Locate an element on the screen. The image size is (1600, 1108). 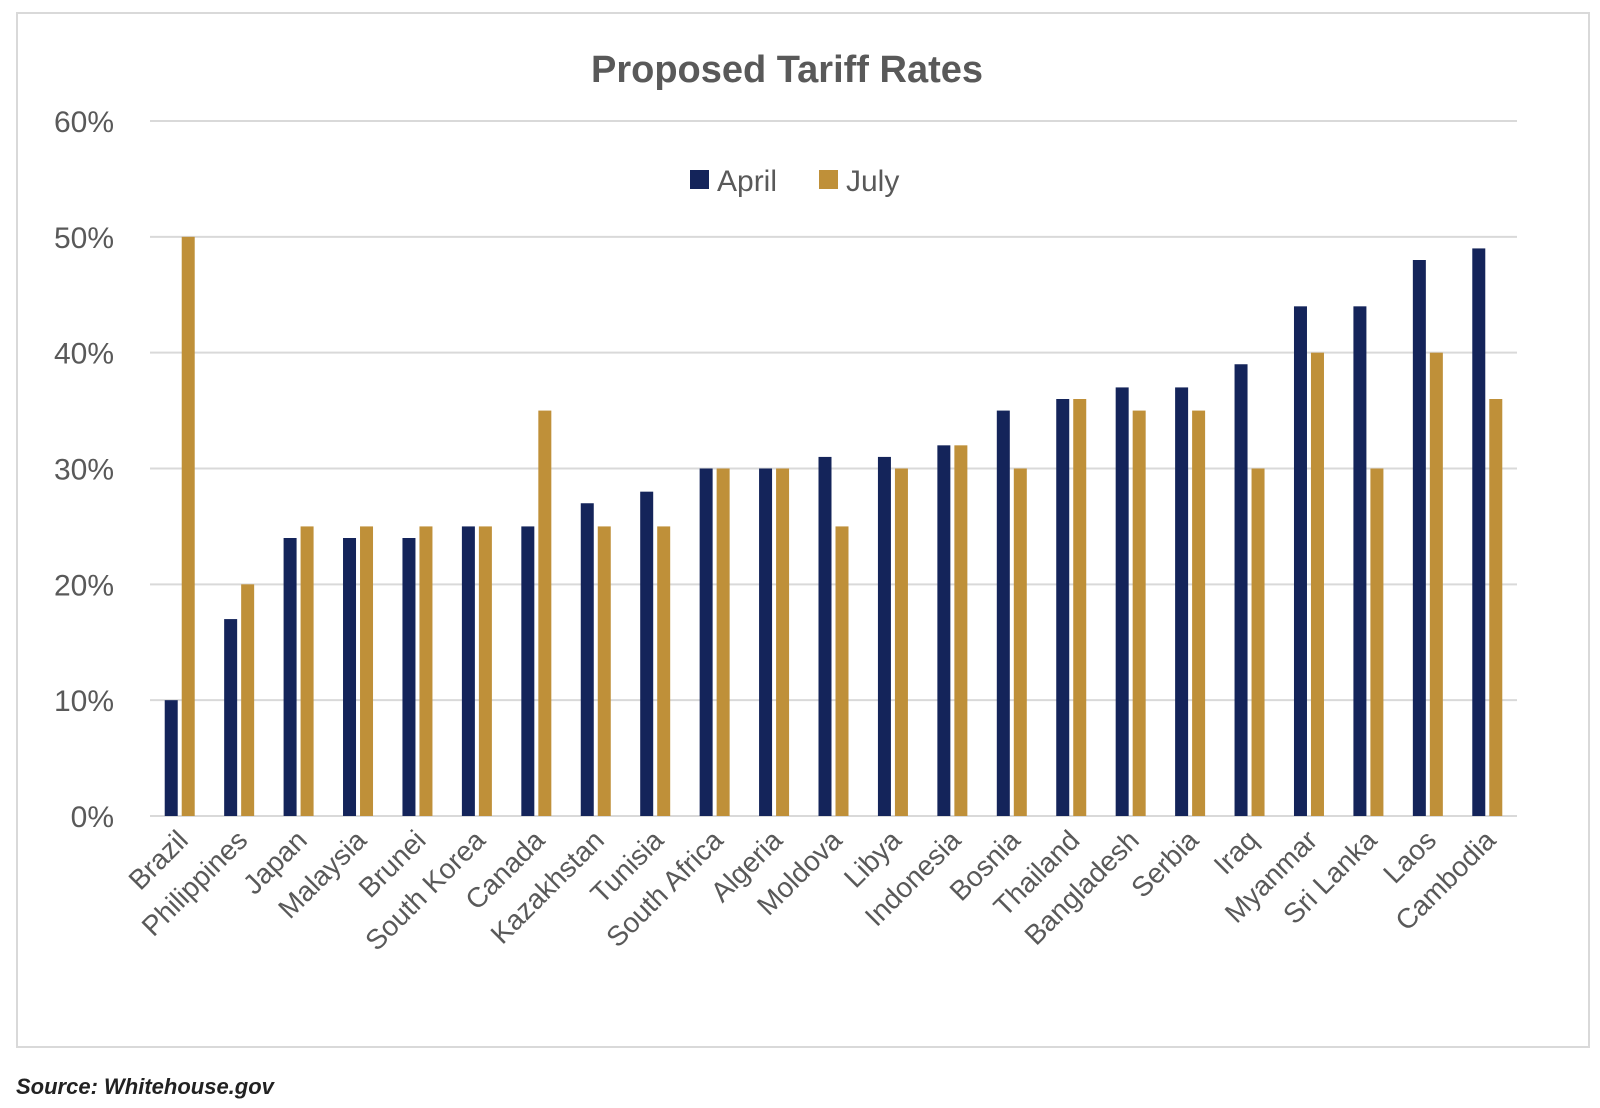
bar-july-philippines is located at coordinates (248, 700).